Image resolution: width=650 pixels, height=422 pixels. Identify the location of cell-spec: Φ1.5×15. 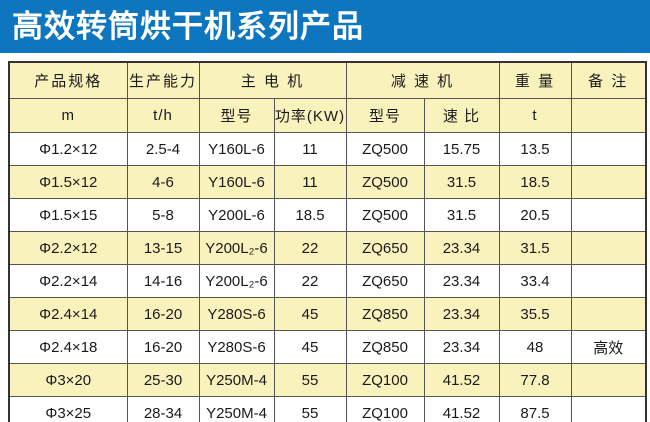
(68, 215).